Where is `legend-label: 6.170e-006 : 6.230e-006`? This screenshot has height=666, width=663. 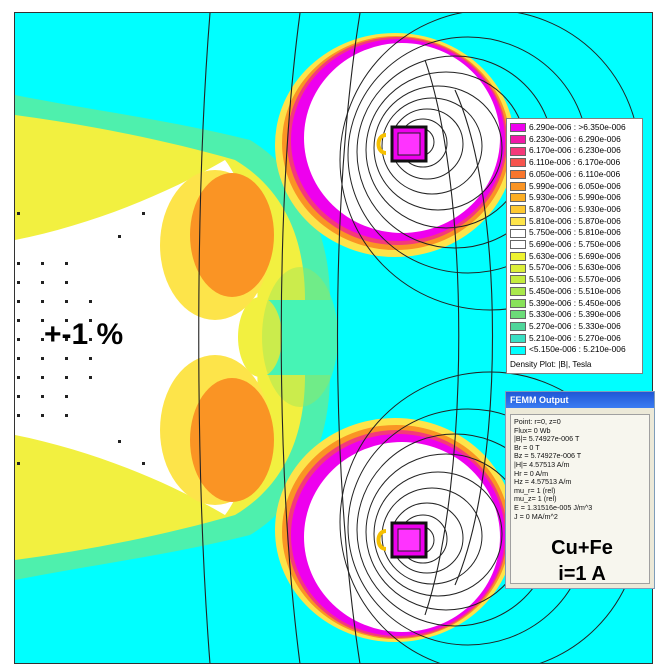
legend-label: 6.170e-006 : 6.230e-006 is located at coordinates (575, 150).